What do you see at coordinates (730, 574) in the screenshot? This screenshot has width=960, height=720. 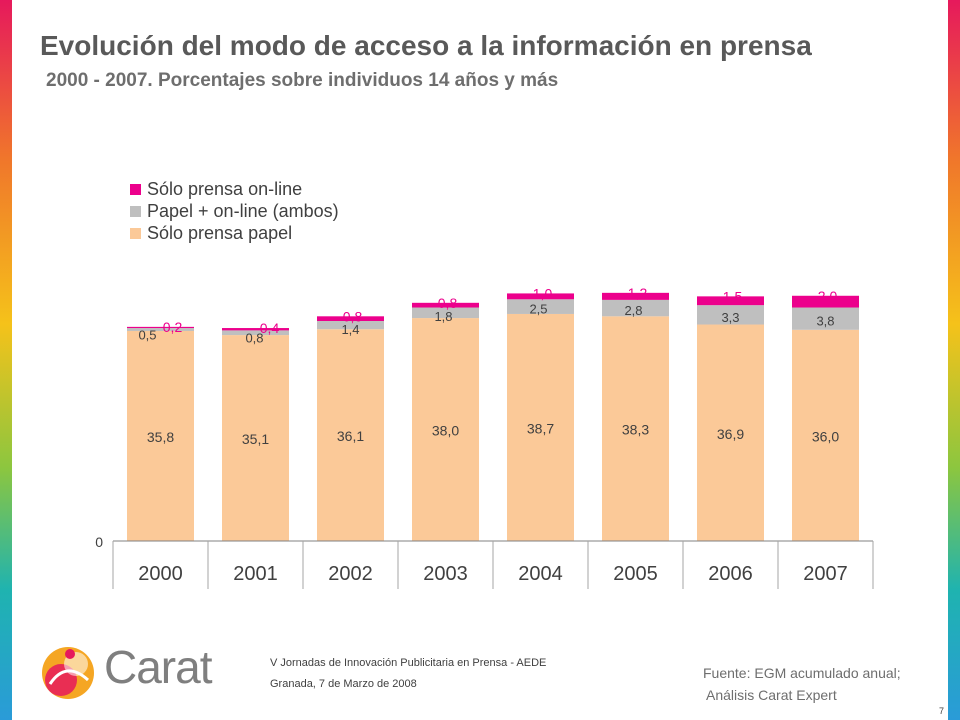 I see `x-tick-label: 2006` at bounding box center [730, 574].